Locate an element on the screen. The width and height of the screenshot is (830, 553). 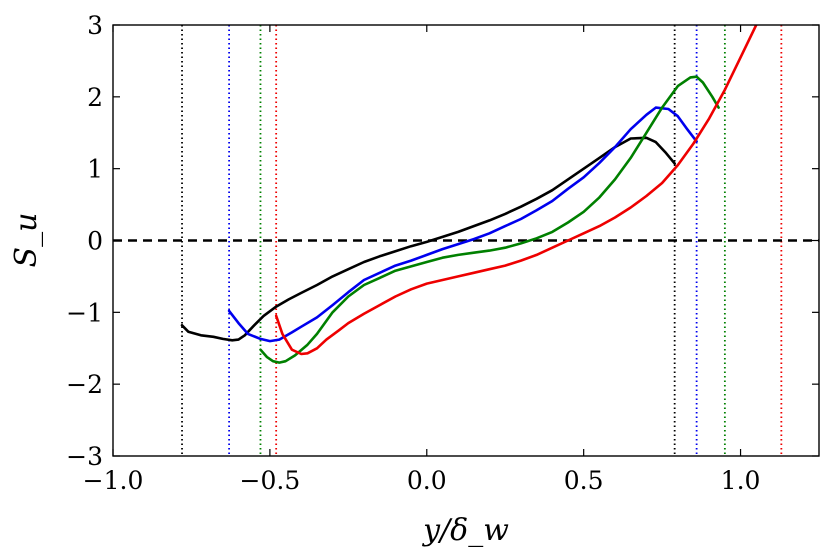
y-tick-label-0: −3 is located at coordinates (84, 456).